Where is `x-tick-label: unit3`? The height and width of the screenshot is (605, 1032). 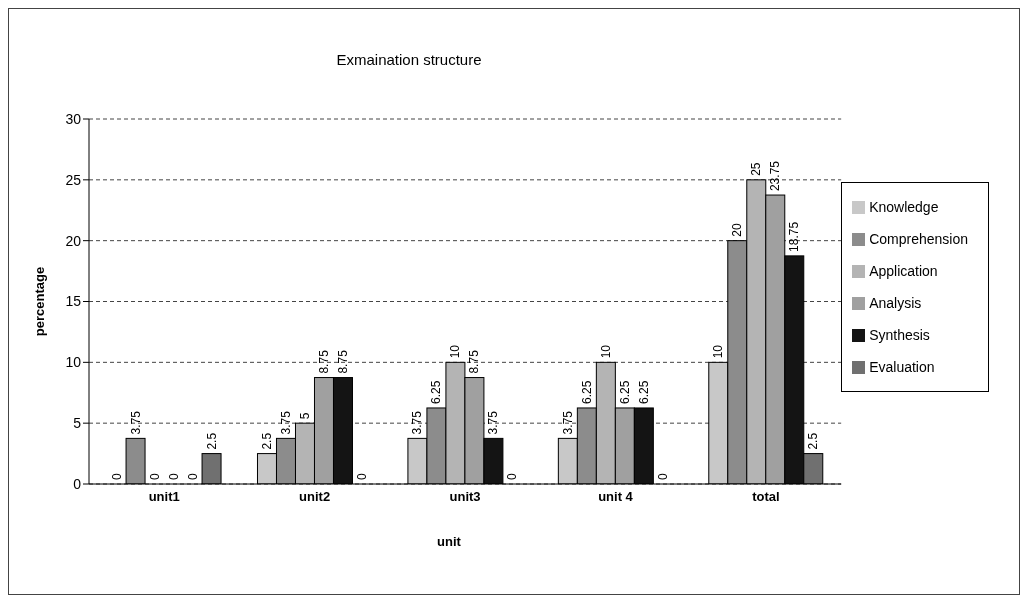 x-tick-label: unit3 is located at coordinates (465, 497).